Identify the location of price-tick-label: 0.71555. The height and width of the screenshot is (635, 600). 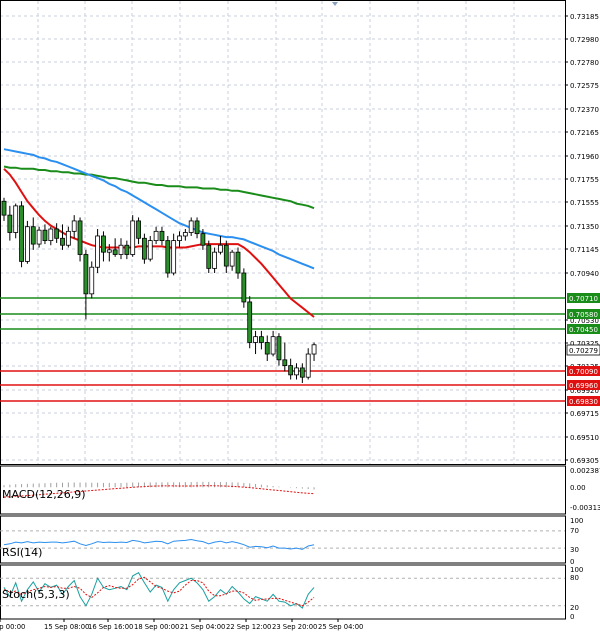
(584, 203).